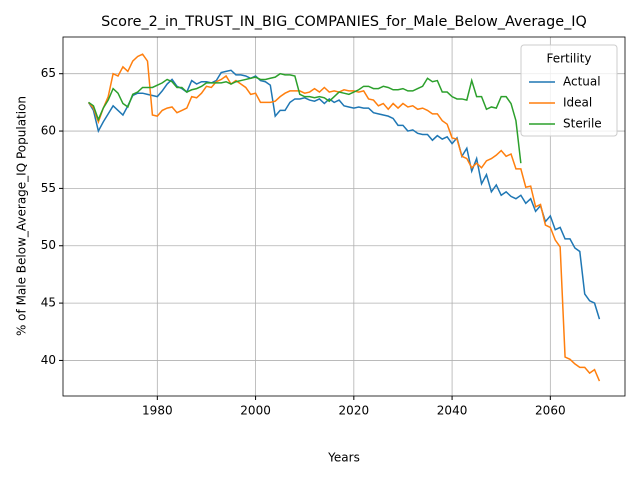  I want to click on y-axis-label: % of Male Below_Average_IQ Population, so click(22, 216).